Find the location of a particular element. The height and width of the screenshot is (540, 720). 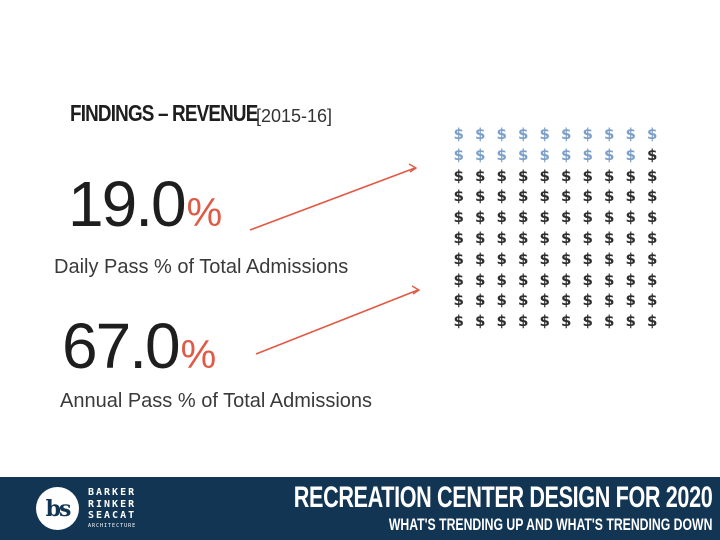

firm-name-line: BARKER is located at coordinates (112, 492).